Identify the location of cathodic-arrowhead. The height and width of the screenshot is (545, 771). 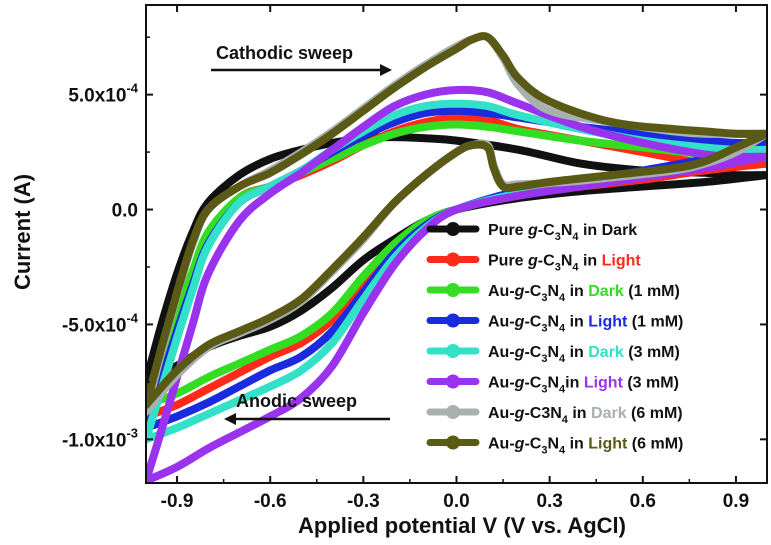
(386, 70).